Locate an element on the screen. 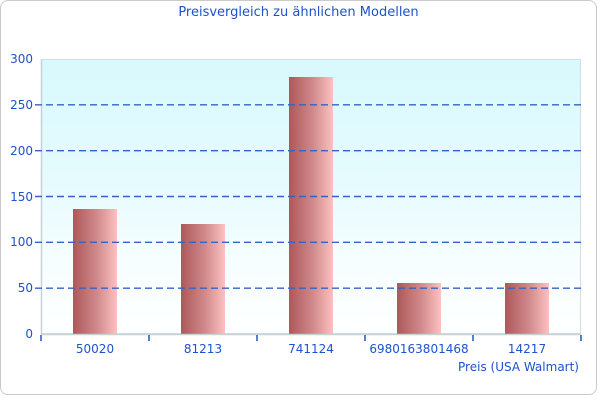 Image resolution: width=600 pixels, height=400 pixels. x-axis-title: Preis (USA Walmart) is located at coordinates (518, 367).